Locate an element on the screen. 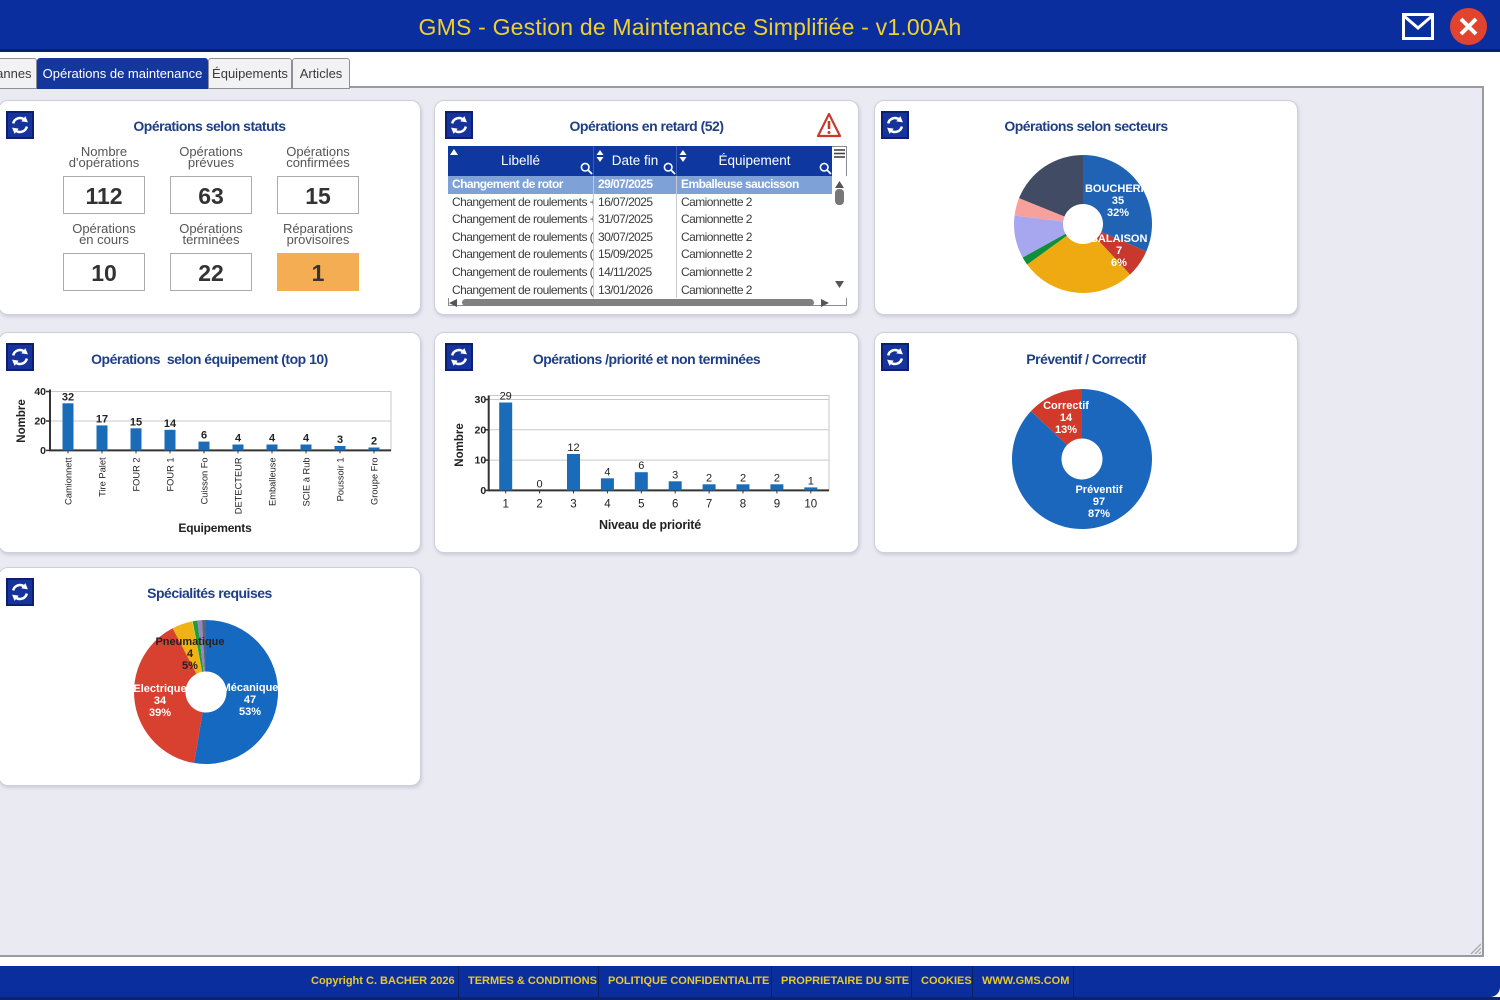 The height and width of the screenshot is (1000, 1500). svg-text: 30 is located at coordinates (481, 400).